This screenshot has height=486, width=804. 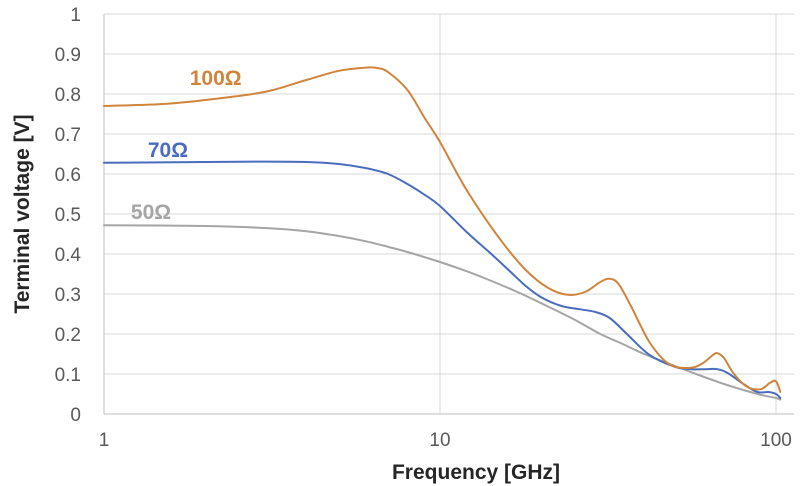 I want to click on y-tick-labels: 0 0.1 0.2 0.3 0.4 0.5 0.6 0.7 0.8 0.9 1, so click(x=68, y=215).